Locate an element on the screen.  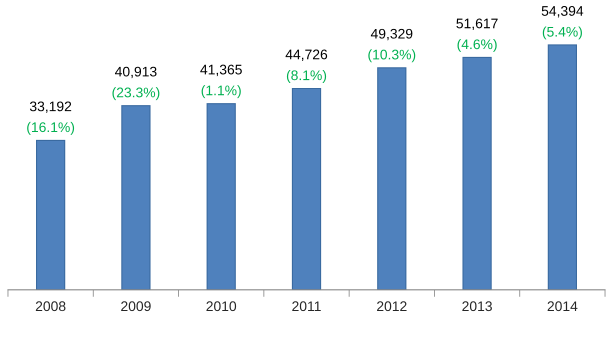
x-tick-label: 2010 is located at coordinates (221, 306).